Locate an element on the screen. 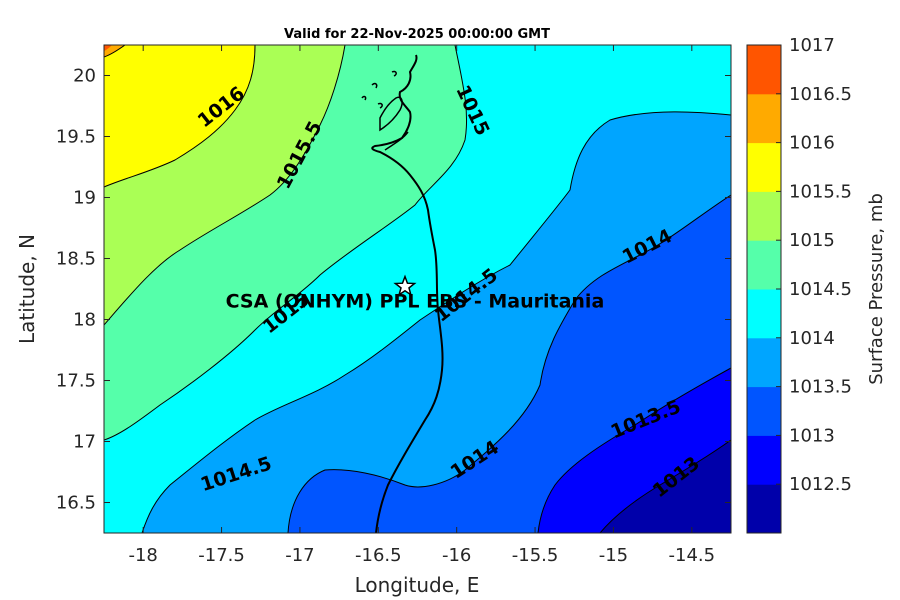  x-tick-label: -16.5 is located at coordinates (378, 555).